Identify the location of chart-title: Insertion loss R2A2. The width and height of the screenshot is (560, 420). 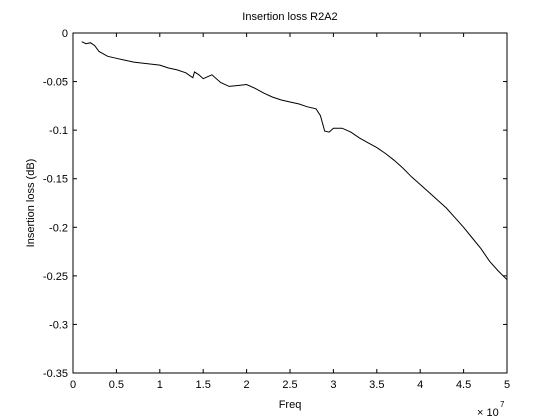
(289, 17).